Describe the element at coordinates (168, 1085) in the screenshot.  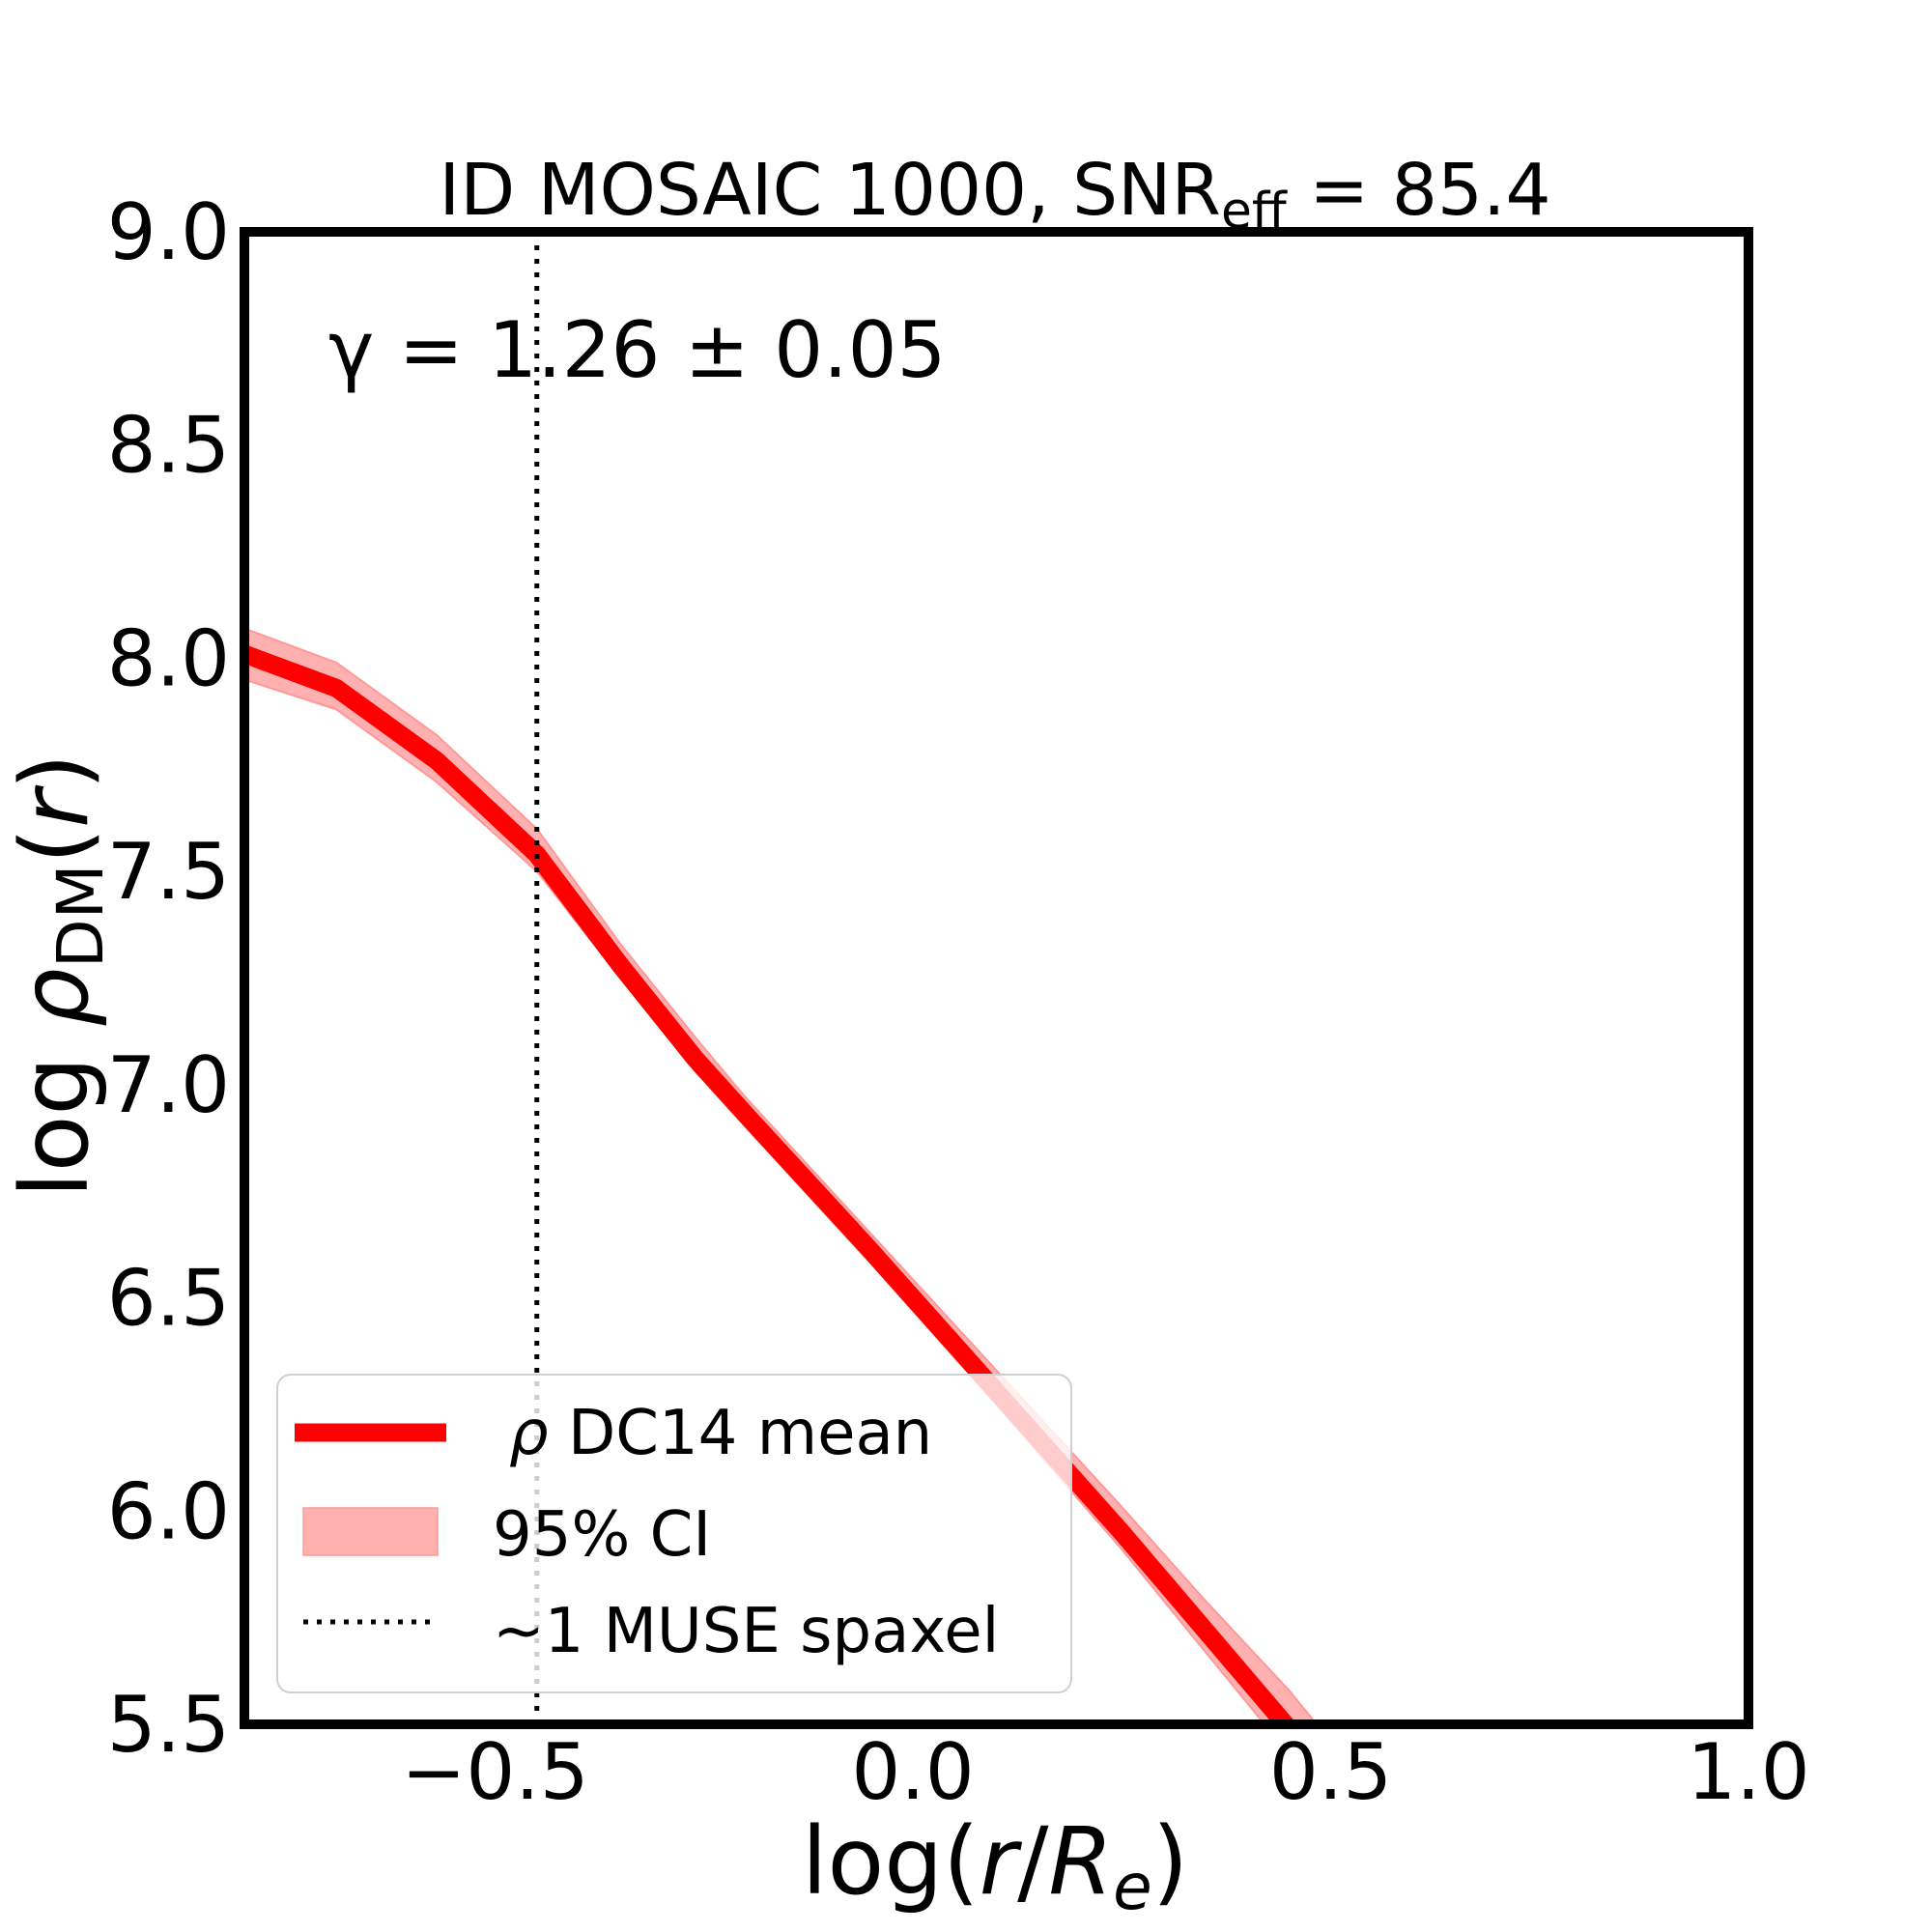
I see `y-tick-label: 7.0` at that location.